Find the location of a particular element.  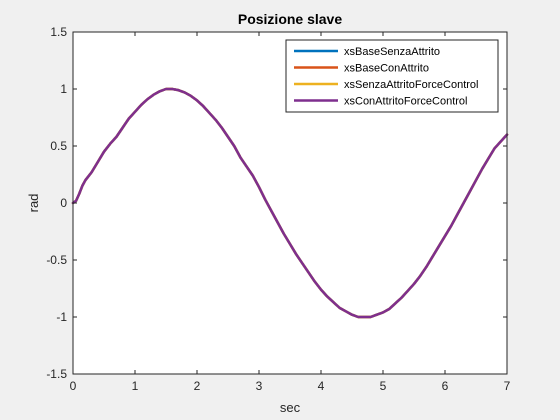

x-tick-label: 1 is located at coordinates (135, 386).